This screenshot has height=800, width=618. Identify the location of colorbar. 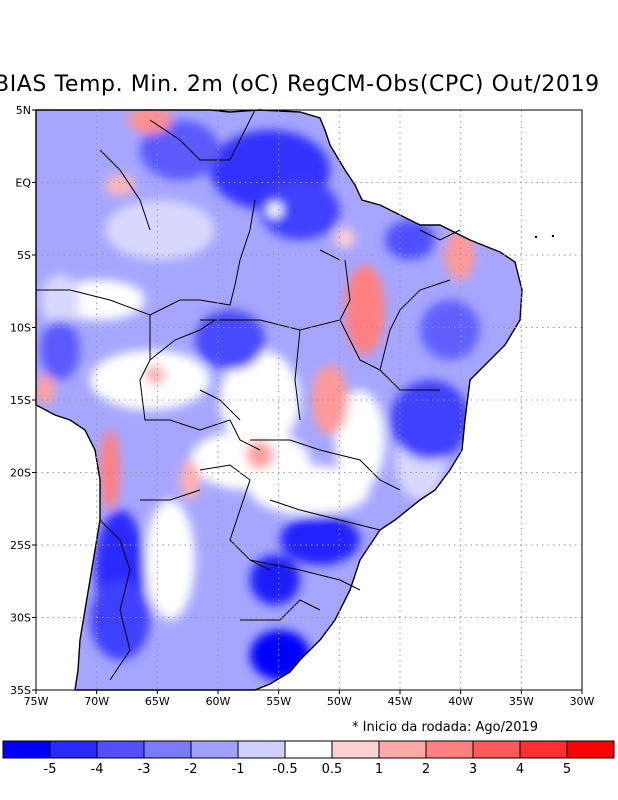
(308, 749).